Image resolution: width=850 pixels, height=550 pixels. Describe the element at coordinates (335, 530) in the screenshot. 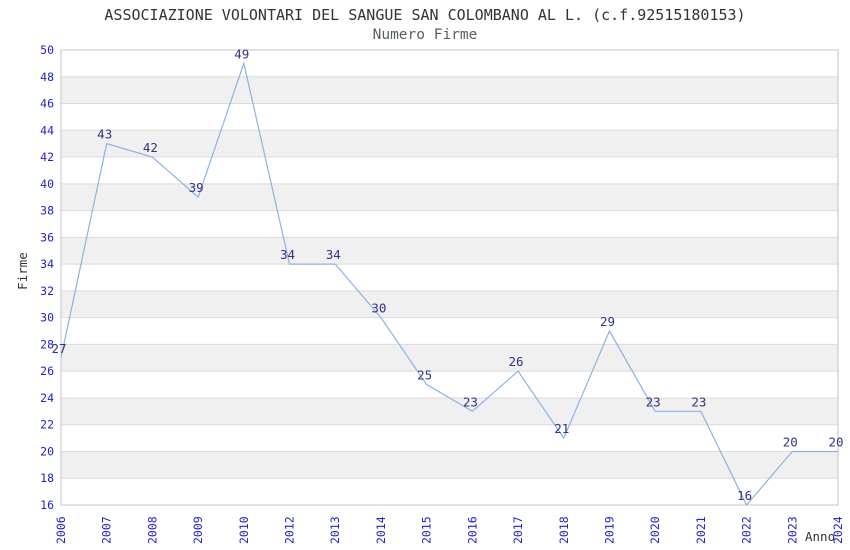

I see `x-tick-label: 2013` at that location.